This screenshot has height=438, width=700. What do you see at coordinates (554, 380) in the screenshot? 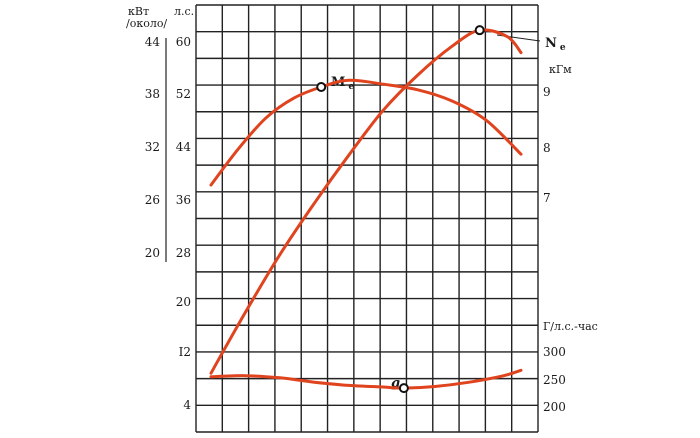
I see `gsfc-tick-label: 250` at bounding box center [554, 380].